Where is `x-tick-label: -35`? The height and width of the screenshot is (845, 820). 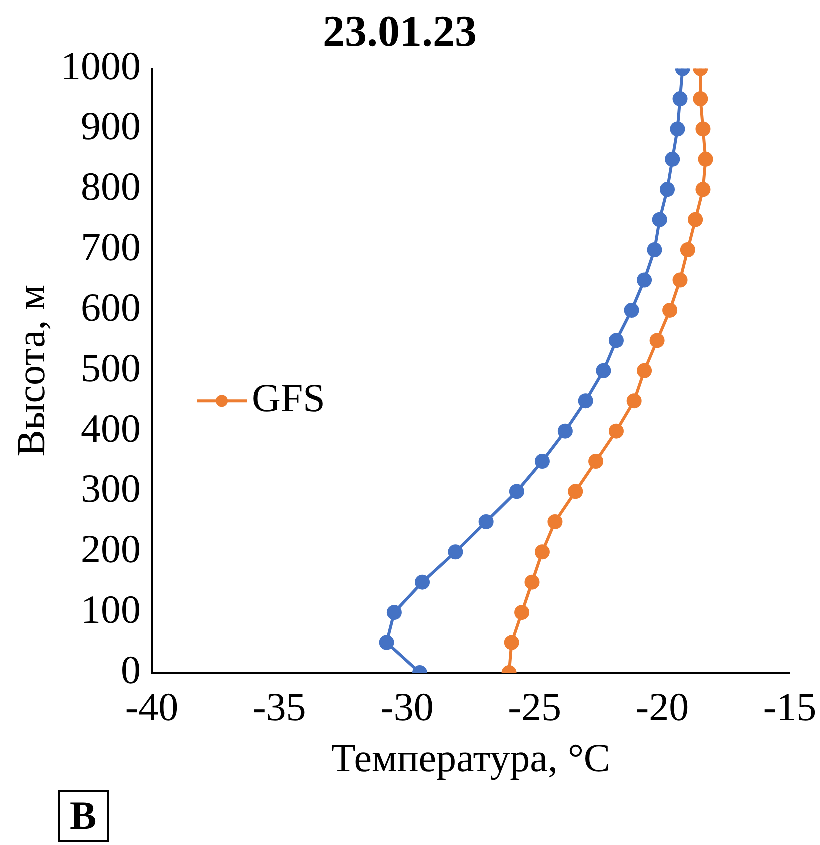
x-tick-label: -35 is located at coordinates (279, 707).